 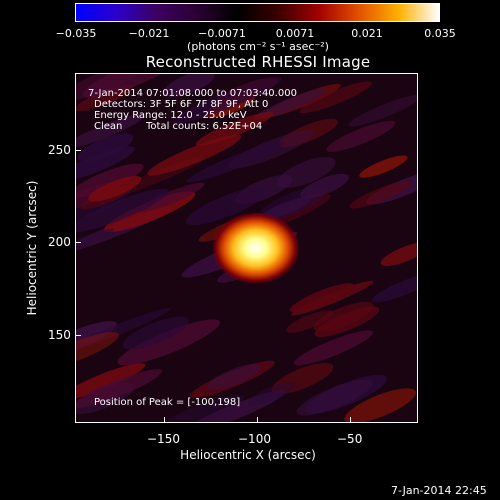 I want to click on y-tick-label: 150, so click(x=59, y=335).